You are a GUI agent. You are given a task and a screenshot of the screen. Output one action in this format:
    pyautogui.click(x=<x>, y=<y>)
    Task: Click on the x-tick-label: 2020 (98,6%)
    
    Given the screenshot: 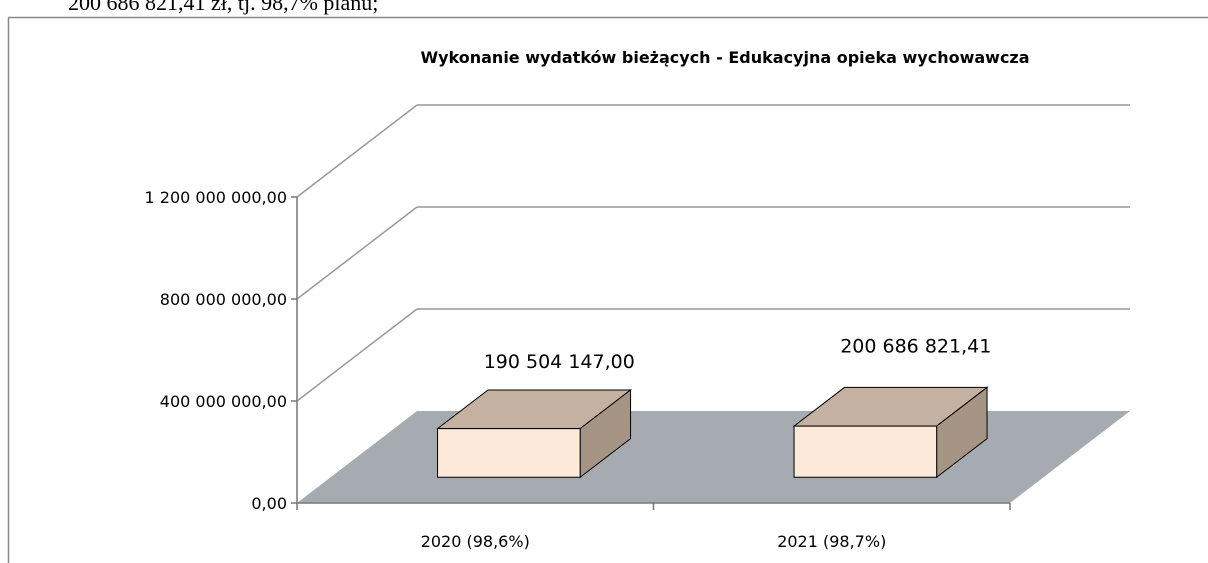 What is the action you would take?
    pyautogui.click(x=475, y=541)
    